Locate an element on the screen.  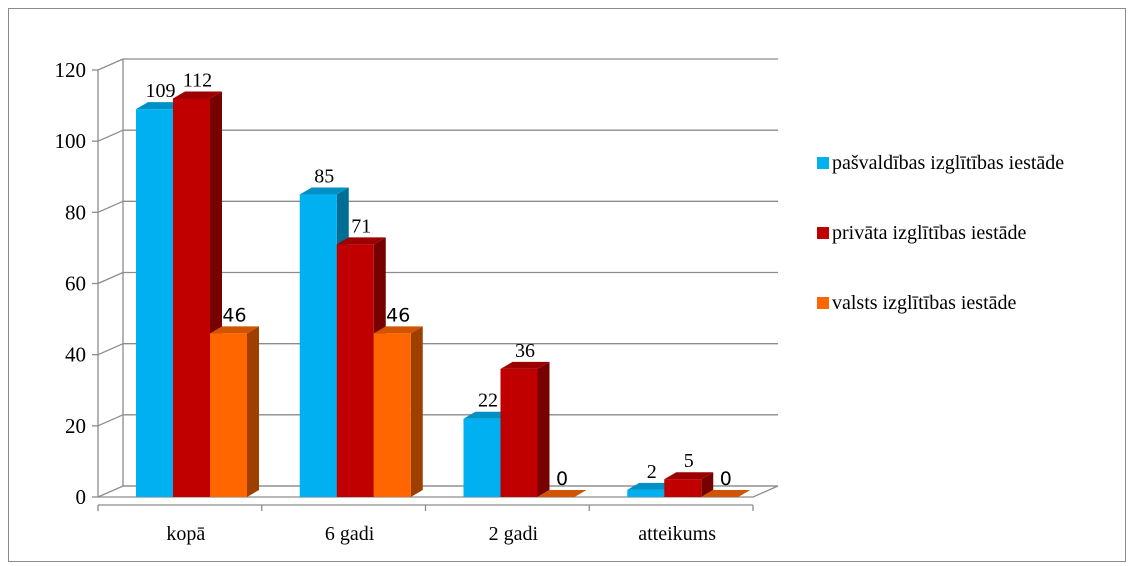
data-label: 109 is located at coordinates (161, 91).